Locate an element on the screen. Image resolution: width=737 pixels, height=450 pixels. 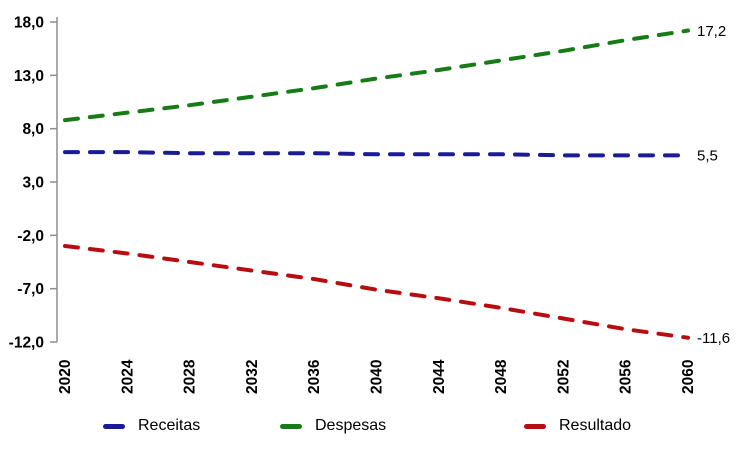
y-axis-tick-label: 13,0 is located at coordinates (29, 76).